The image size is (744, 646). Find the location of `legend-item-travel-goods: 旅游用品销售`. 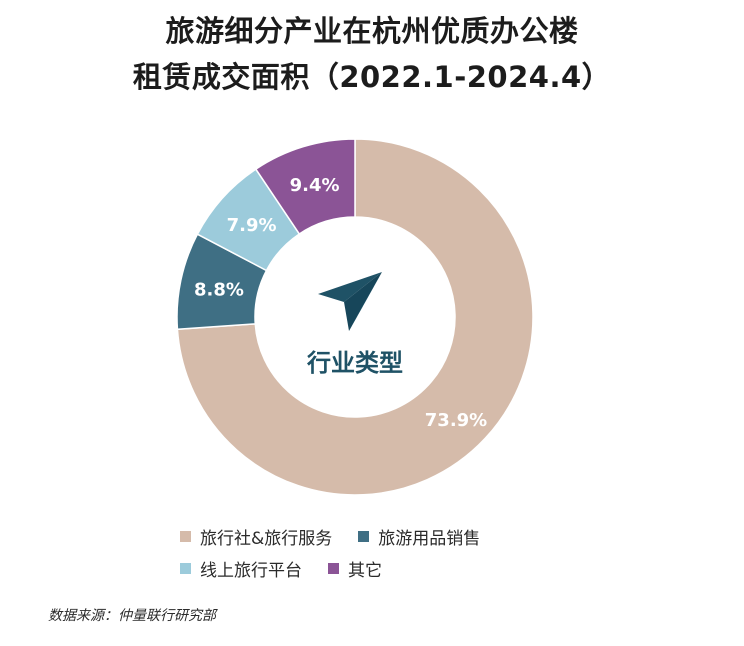

legend-item-travel-goods: 旅游用品销售 is located at coordinates (419, 536).